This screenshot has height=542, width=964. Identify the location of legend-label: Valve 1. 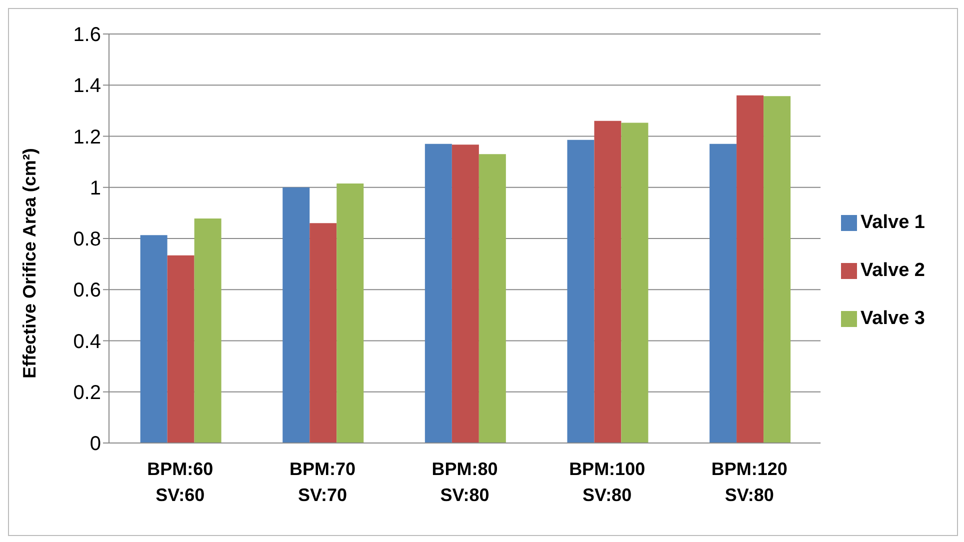
(892, 222).